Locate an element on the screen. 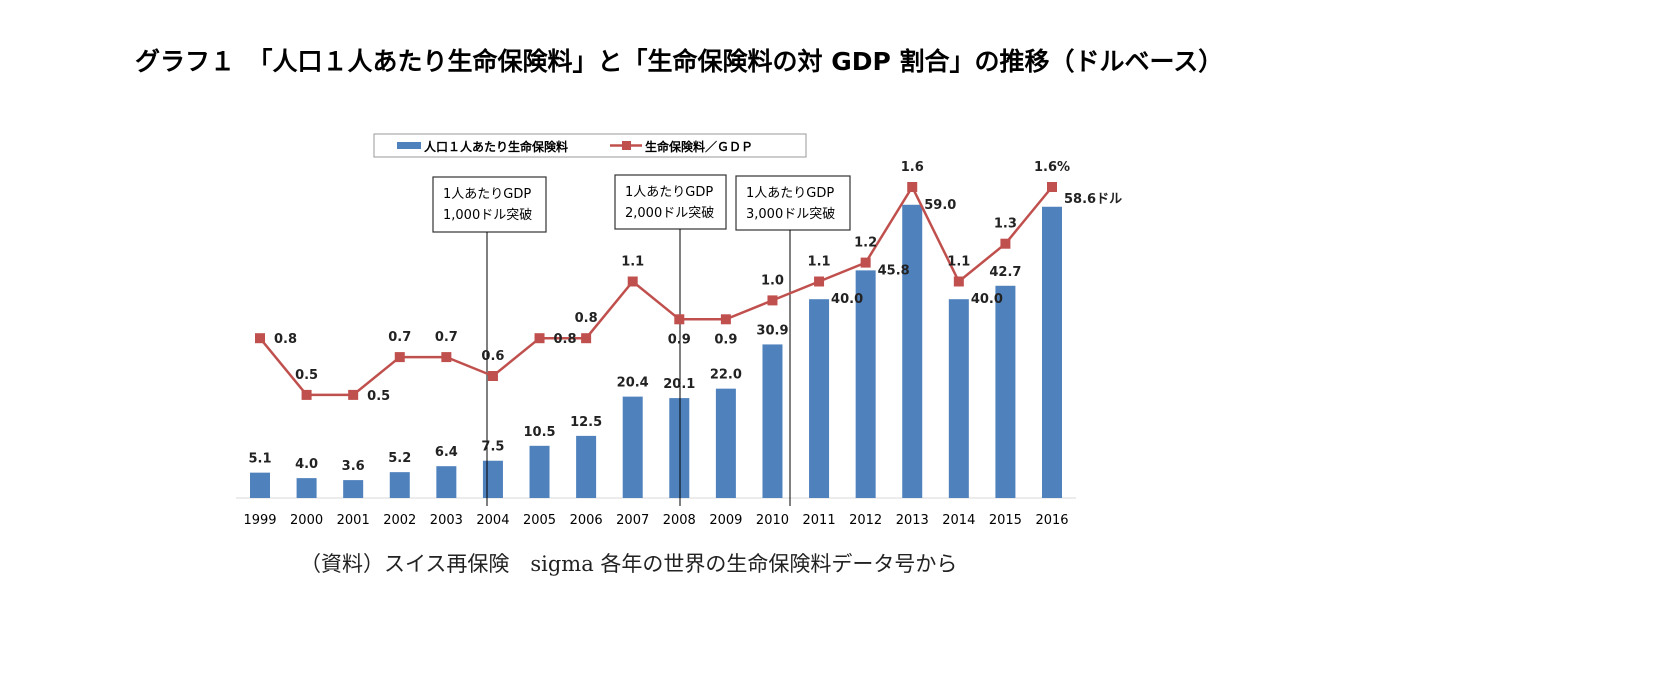 The width and height of the screenshot is (1670, 673). ratio-marker-2001 is located at coordinates (353, 394).